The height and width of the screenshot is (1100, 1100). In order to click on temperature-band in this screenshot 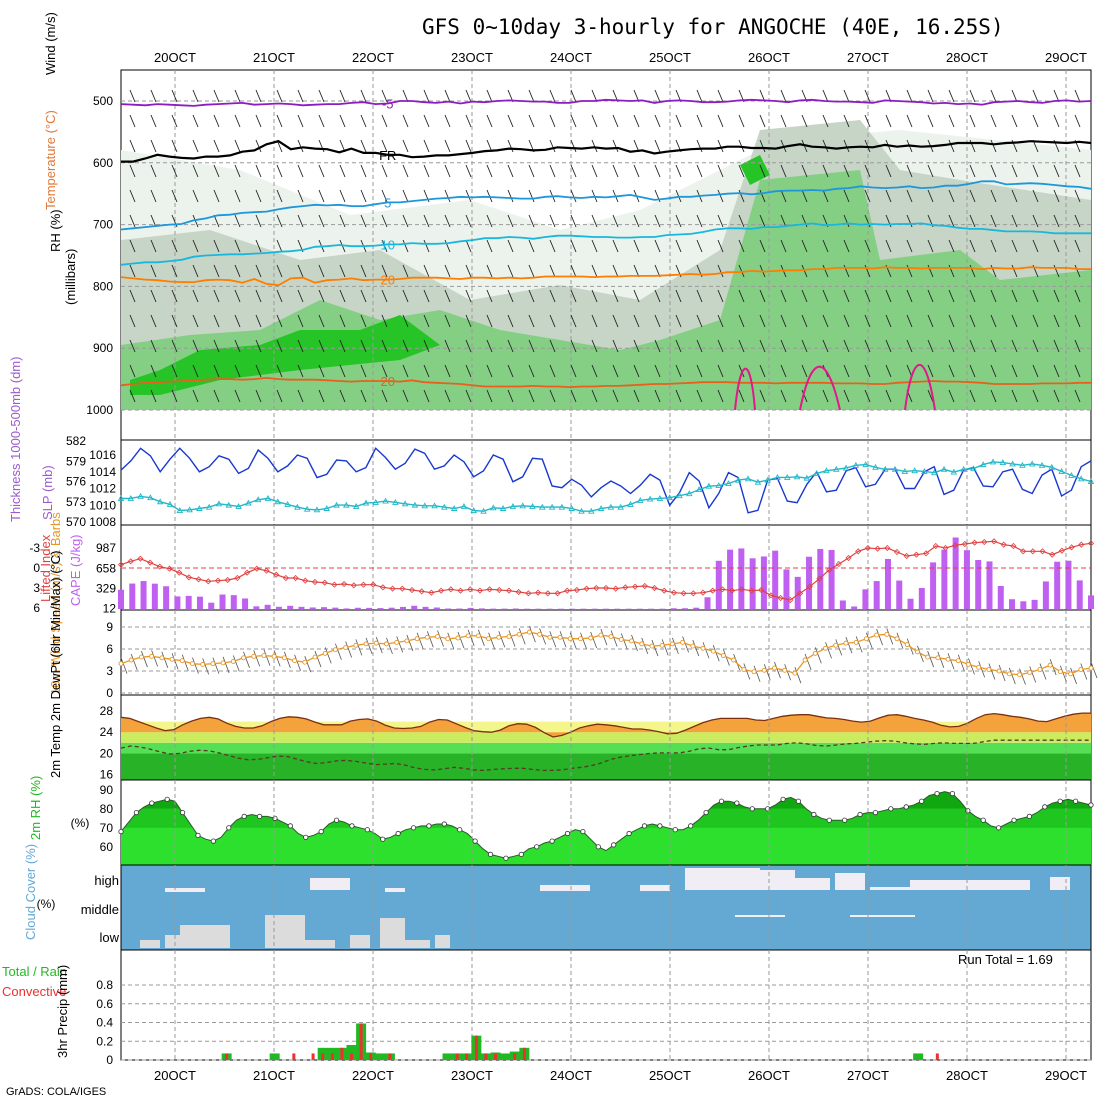, I will do `click(606, 737)`.